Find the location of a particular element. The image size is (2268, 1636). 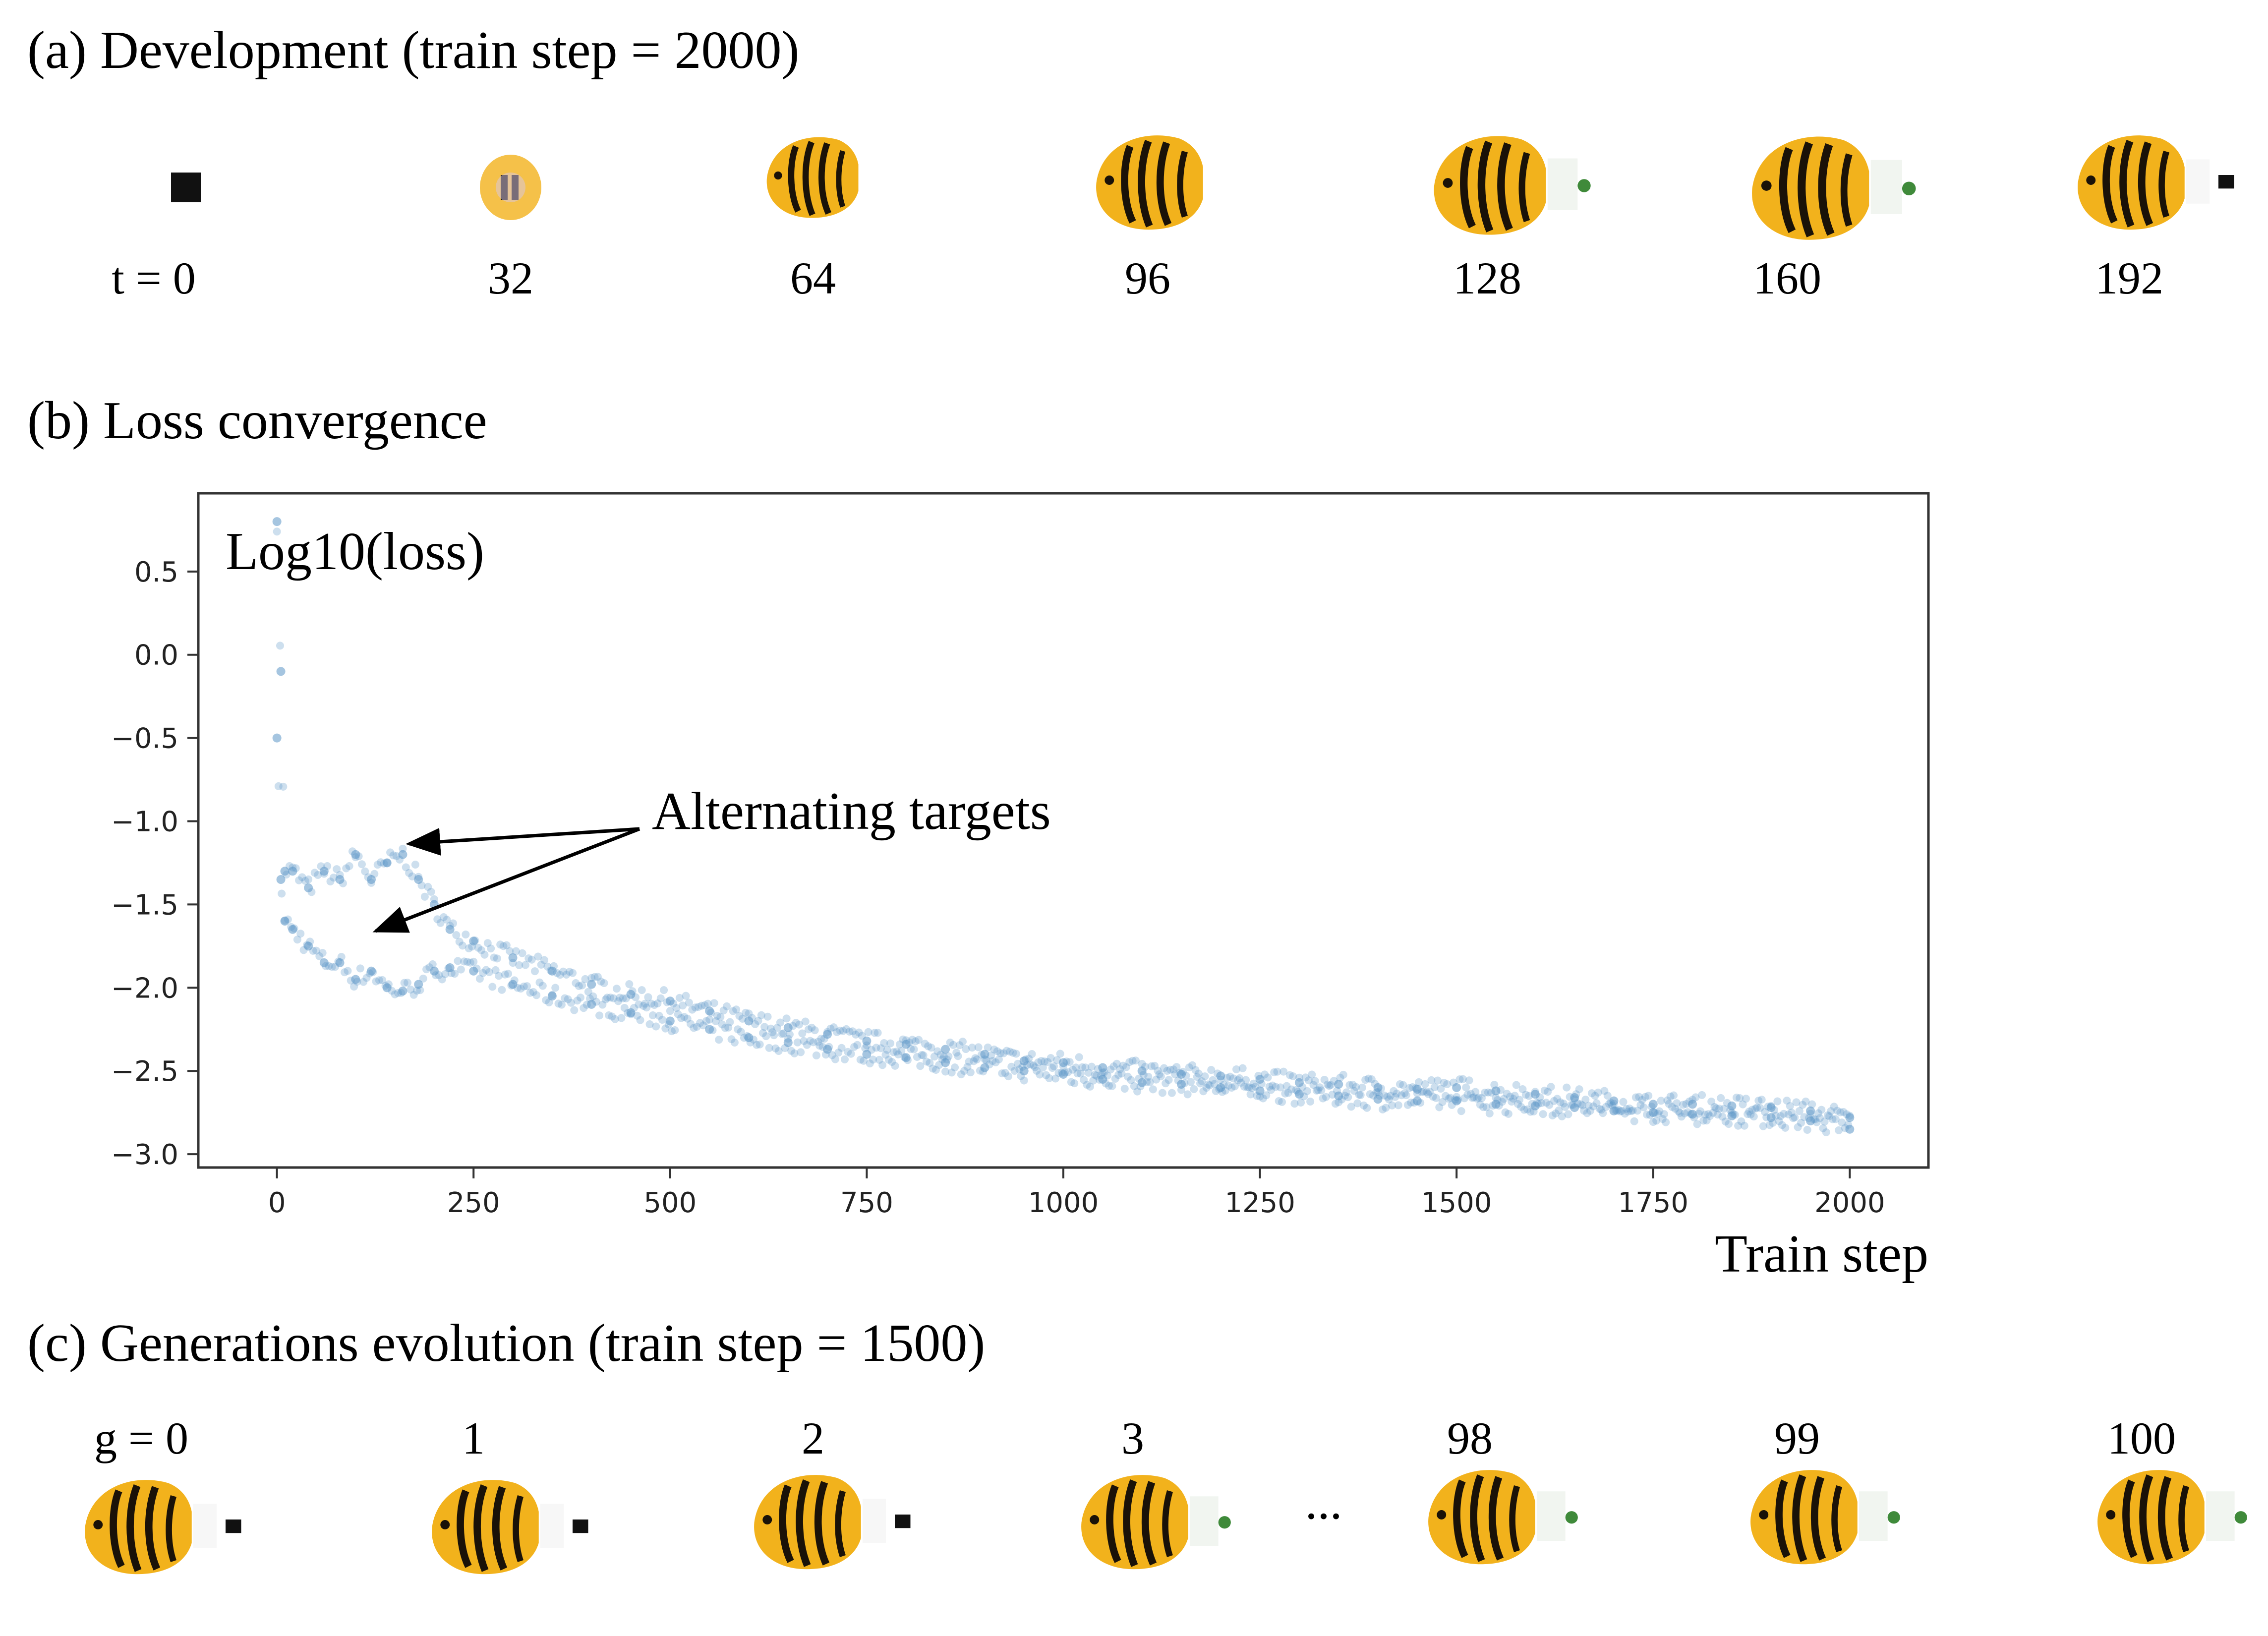

panel-a-title: (a) Development (train step = 2000) is located at coordinates (413, 50).